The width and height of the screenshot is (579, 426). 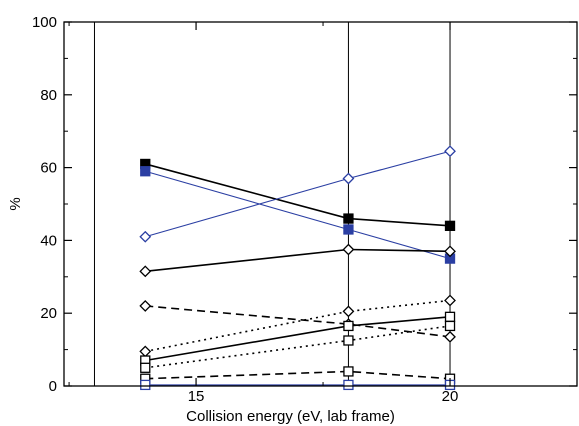 I want to click on y-tick-label: 0, so click(x=53, y=386).